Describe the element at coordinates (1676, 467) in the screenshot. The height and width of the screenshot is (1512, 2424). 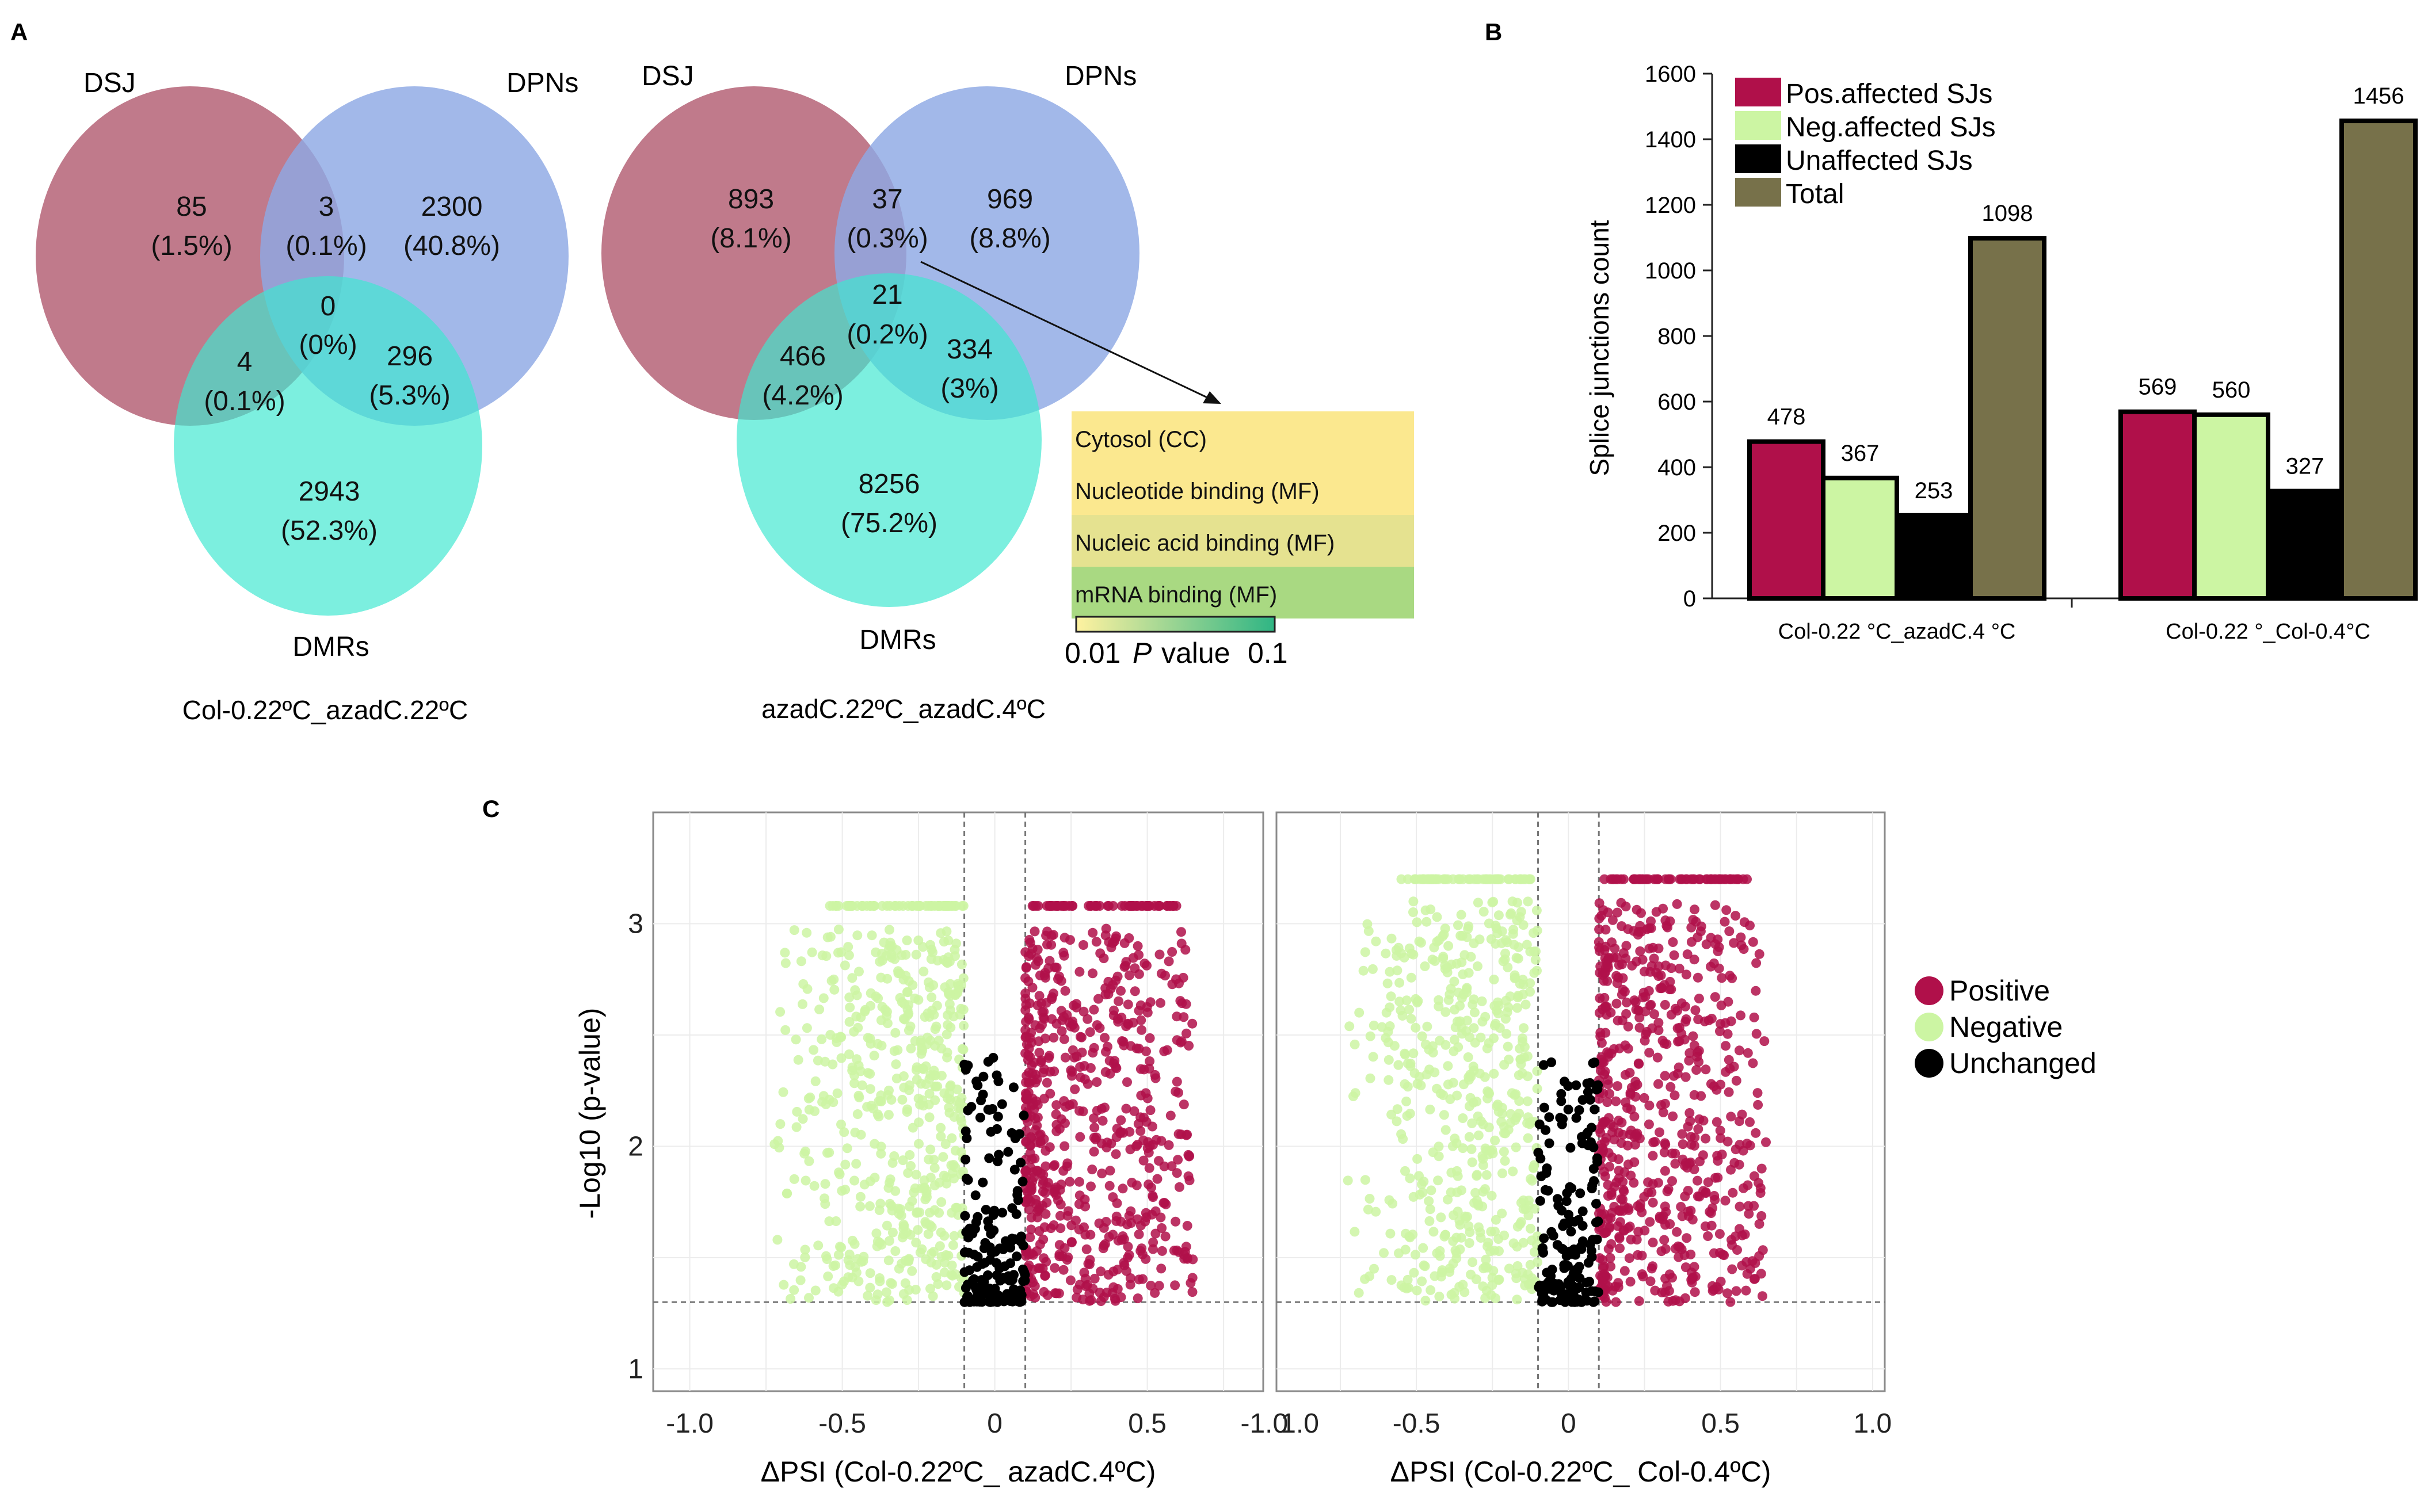
I see `bar-y-tick-label: 400` at that location.